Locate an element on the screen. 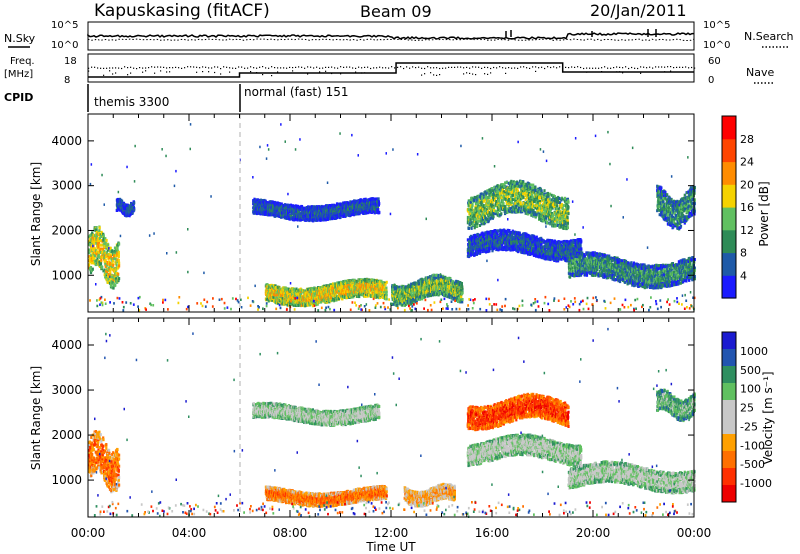 The image size is (800, 554). nsky-label: N.Sky is located at coordinates (20, 38).